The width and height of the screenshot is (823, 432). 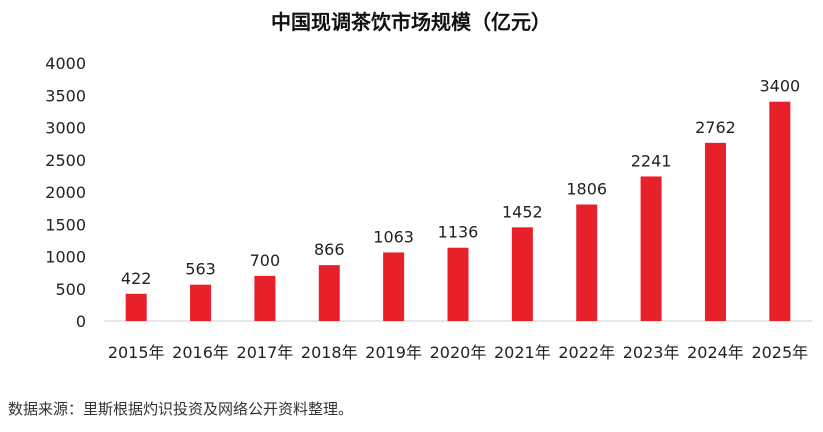 I want to click on x-tick-label: 2019年, so click(x=393, y=352).